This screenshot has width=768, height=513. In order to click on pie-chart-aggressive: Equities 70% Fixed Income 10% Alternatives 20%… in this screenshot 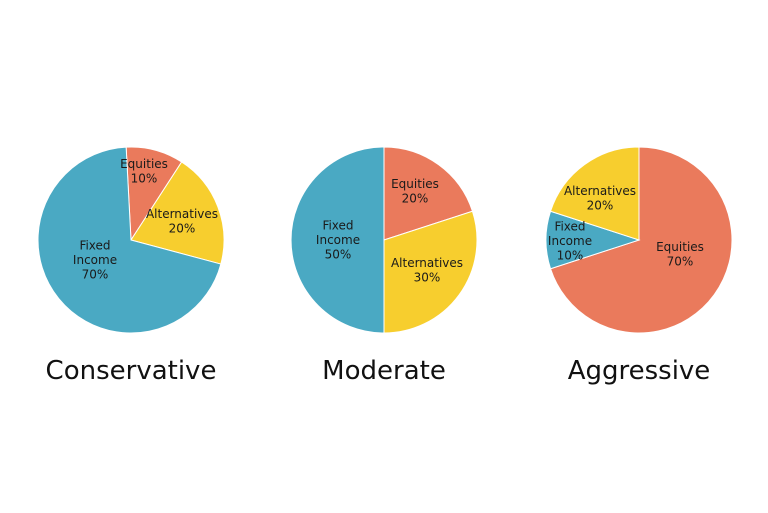, I will do `click(639, 266)`.